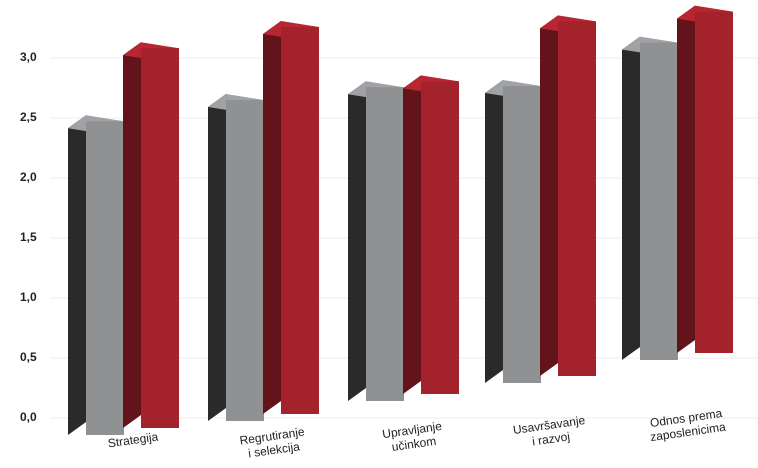  I want to click on y-tick-label: 1,5, so click(28, 237).